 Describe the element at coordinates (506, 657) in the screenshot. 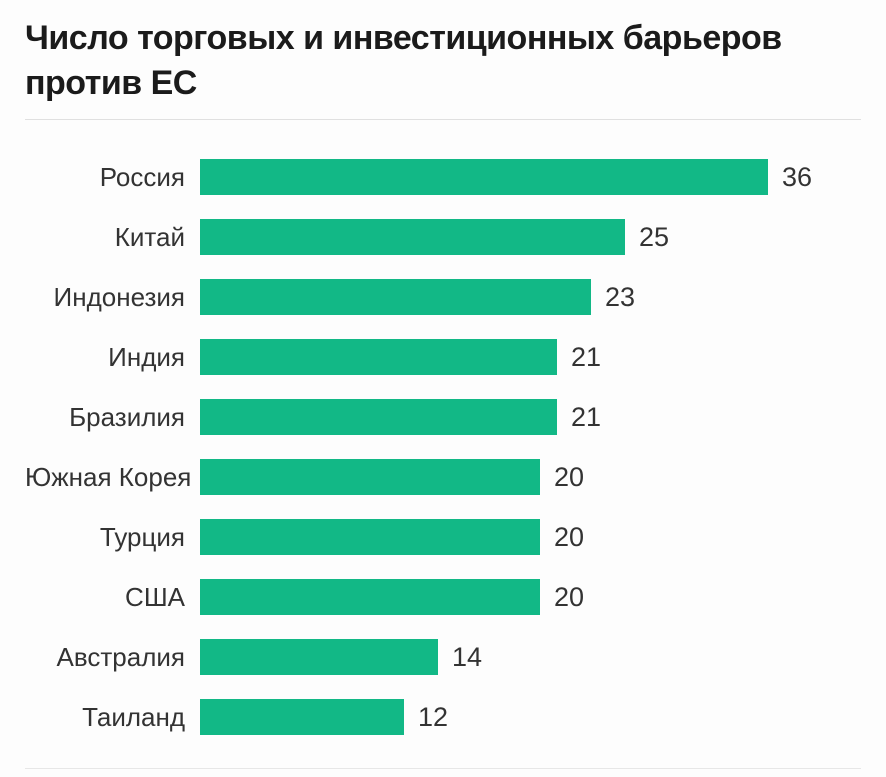

I see `bar-track: 14` at that location.